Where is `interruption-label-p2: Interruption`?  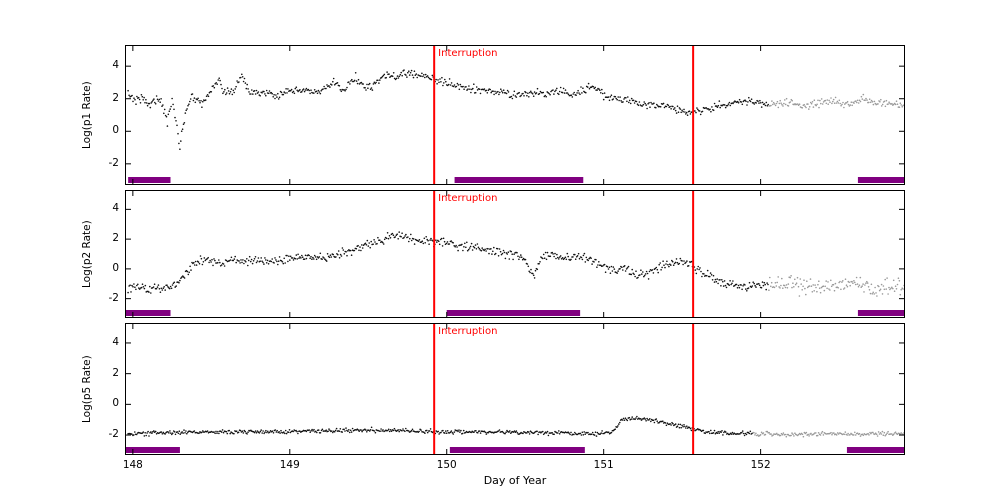 interruption-label-p2: Interruption is located at coordinates (468, 198).